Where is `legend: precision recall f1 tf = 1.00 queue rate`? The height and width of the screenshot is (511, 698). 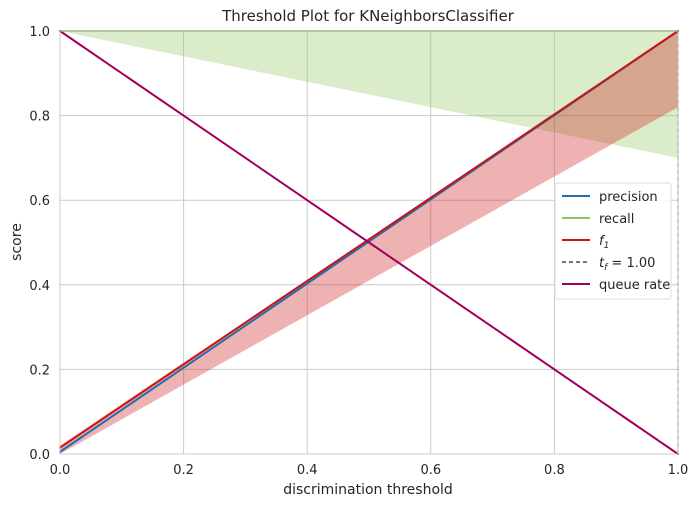 legend: precision recall f1 tf = 1.00 queue rate is located at coordinates (613, 241).